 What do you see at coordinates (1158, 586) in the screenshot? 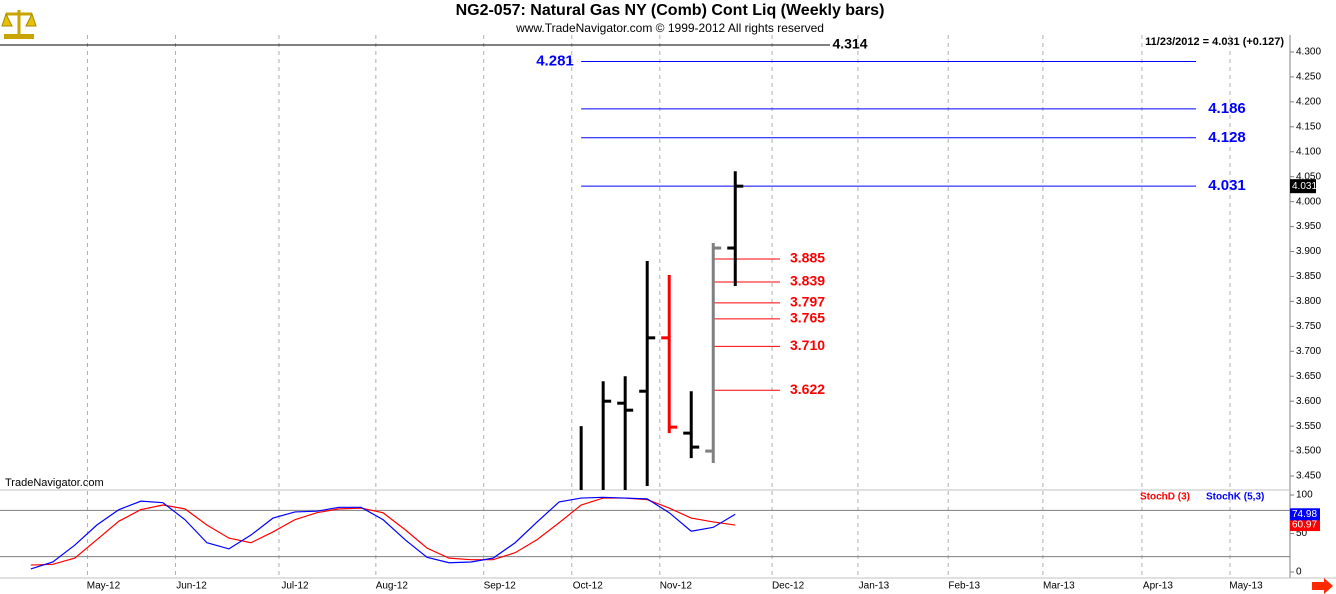
I see `x-tick-label: Apr-13` at bounding box center [1158, 586].